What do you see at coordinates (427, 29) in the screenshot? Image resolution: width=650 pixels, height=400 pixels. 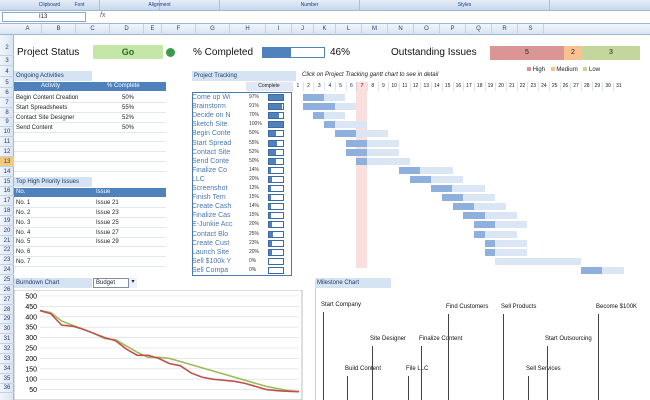 I see `column-header-o: O` at bounding box center [427, 29].